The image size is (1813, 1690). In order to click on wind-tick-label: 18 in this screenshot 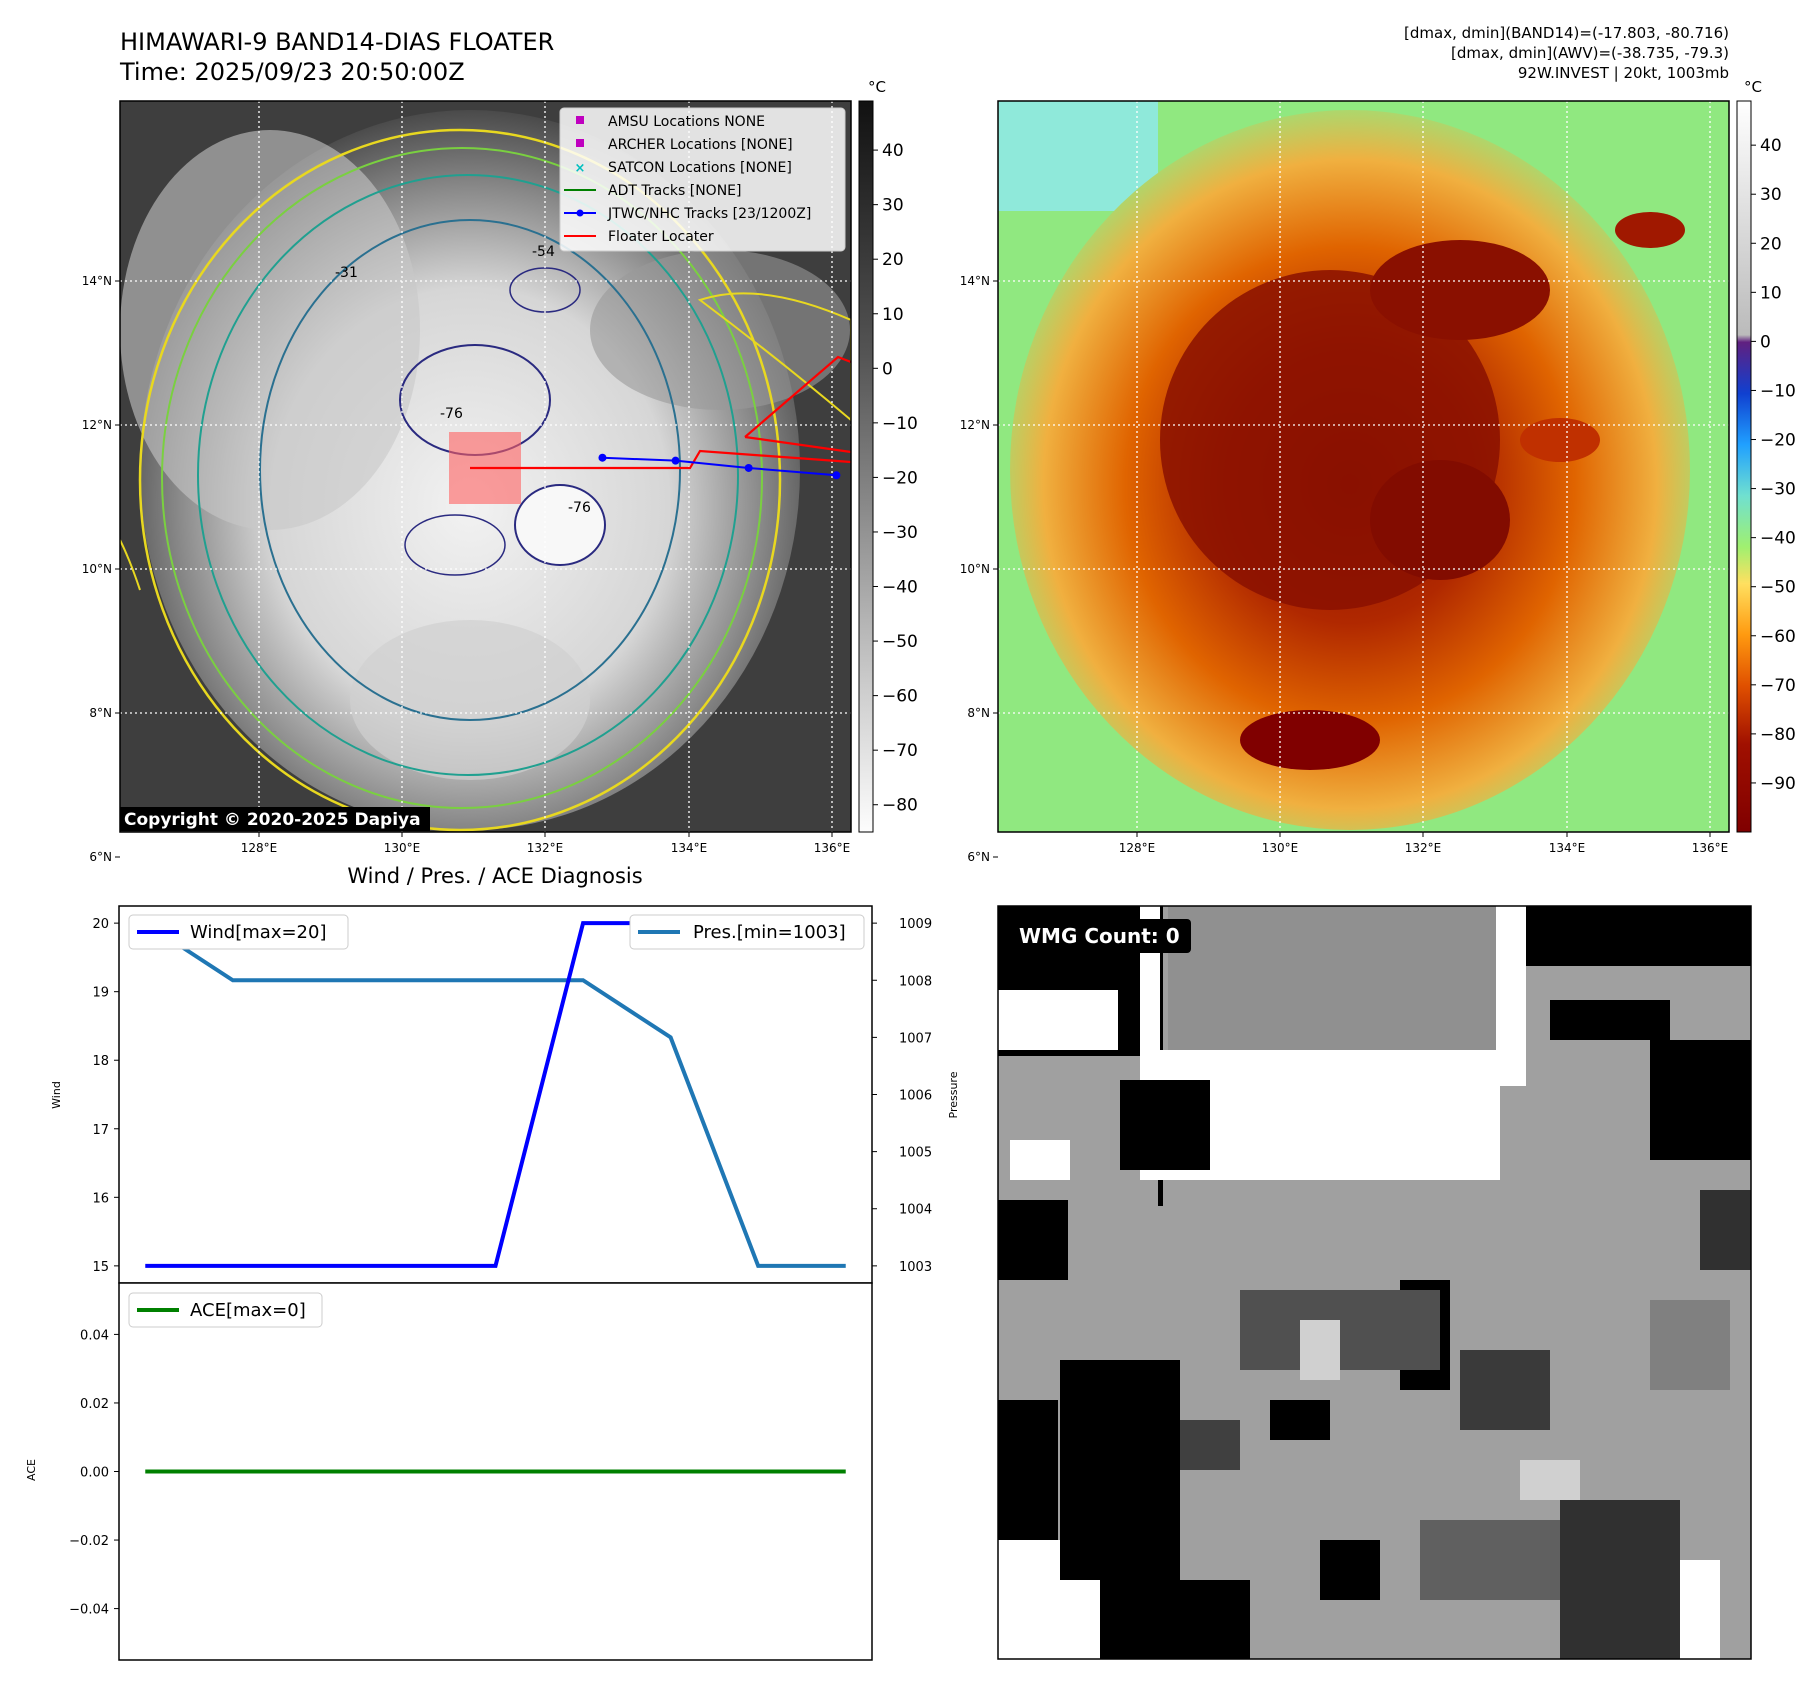, I will do `click(100, 1061)`.